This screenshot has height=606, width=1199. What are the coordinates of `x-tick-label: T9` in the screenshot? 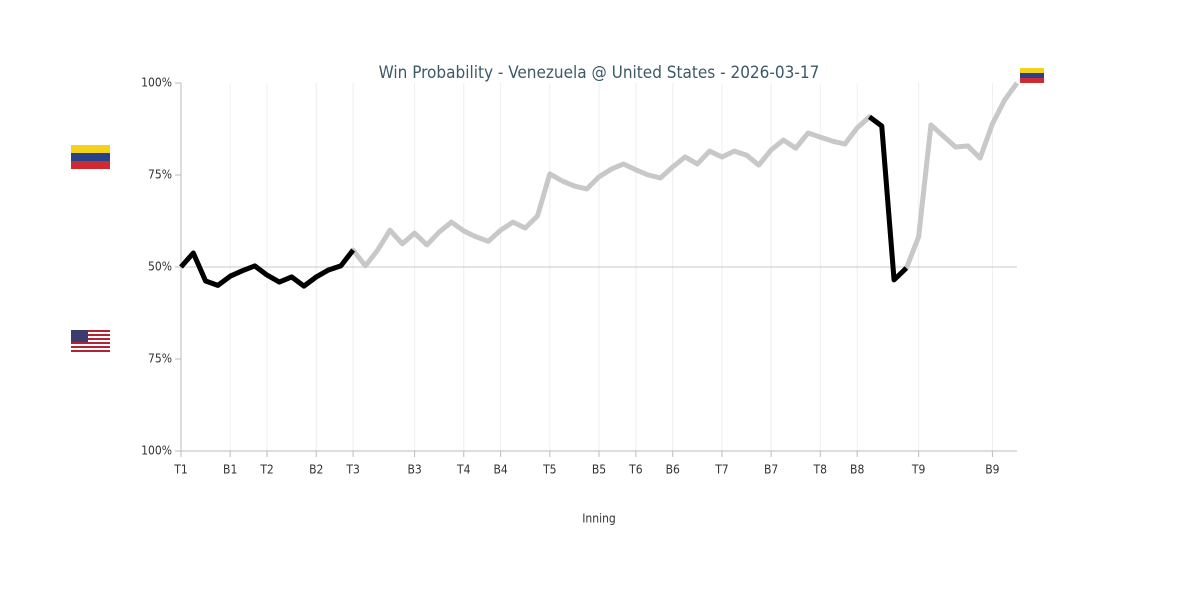 It's located at (918, 470).